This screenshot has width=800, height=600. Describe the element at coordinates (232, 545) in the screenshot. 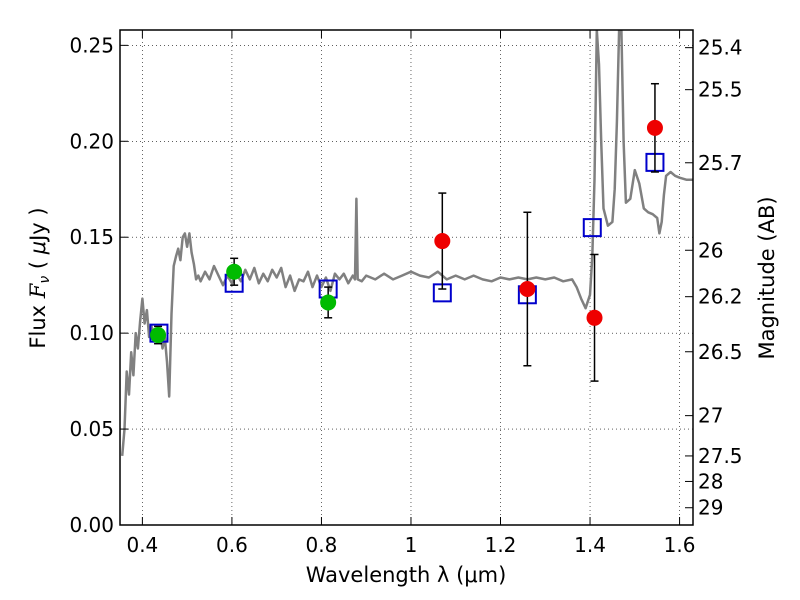

I see `x-tick-label: 0.6` at that location.